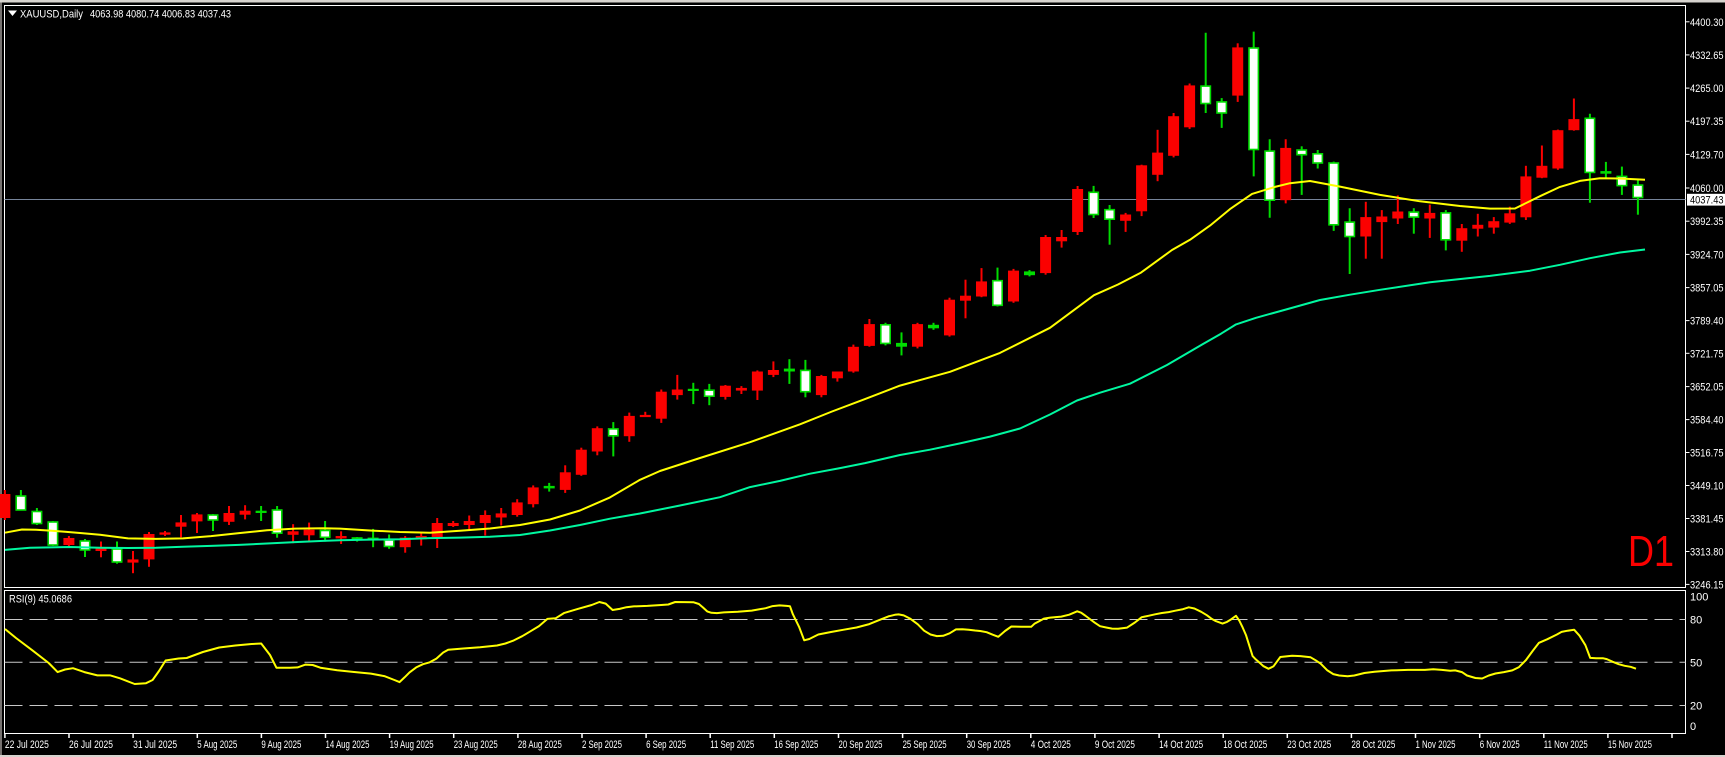 The width and height of the screenshot is (1725, 757). I want to click on svg-text: 3449.10, so click(1707, 487).